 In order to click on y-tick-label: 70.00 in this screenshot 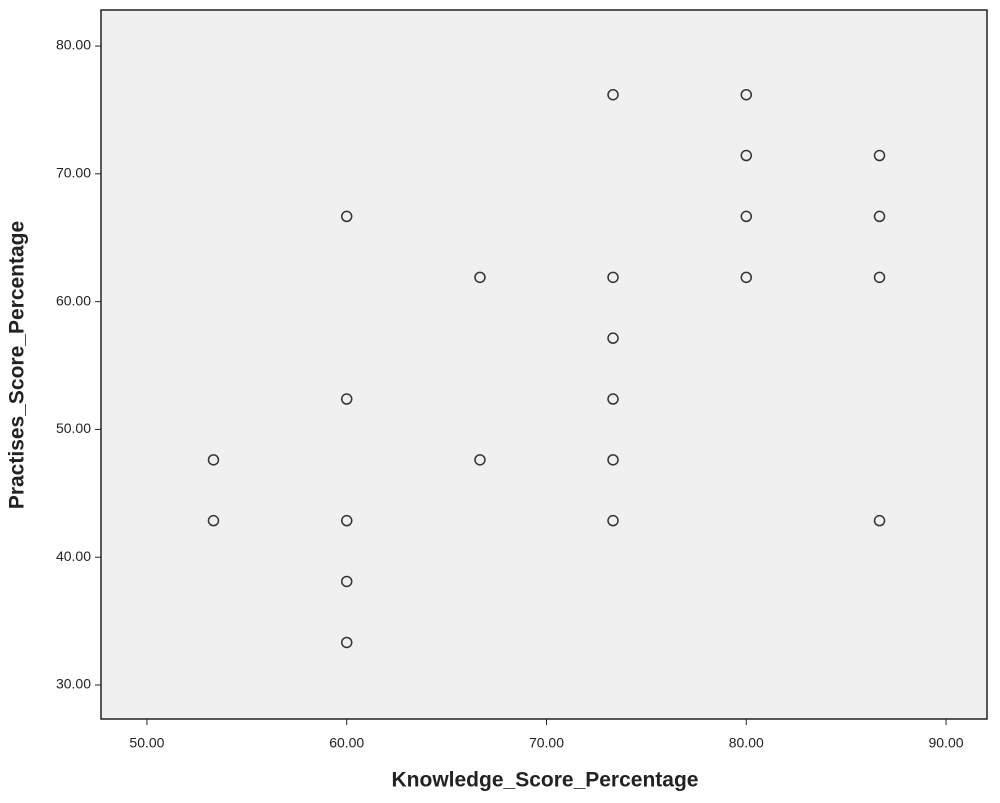, I will do `click(73, 173)`.